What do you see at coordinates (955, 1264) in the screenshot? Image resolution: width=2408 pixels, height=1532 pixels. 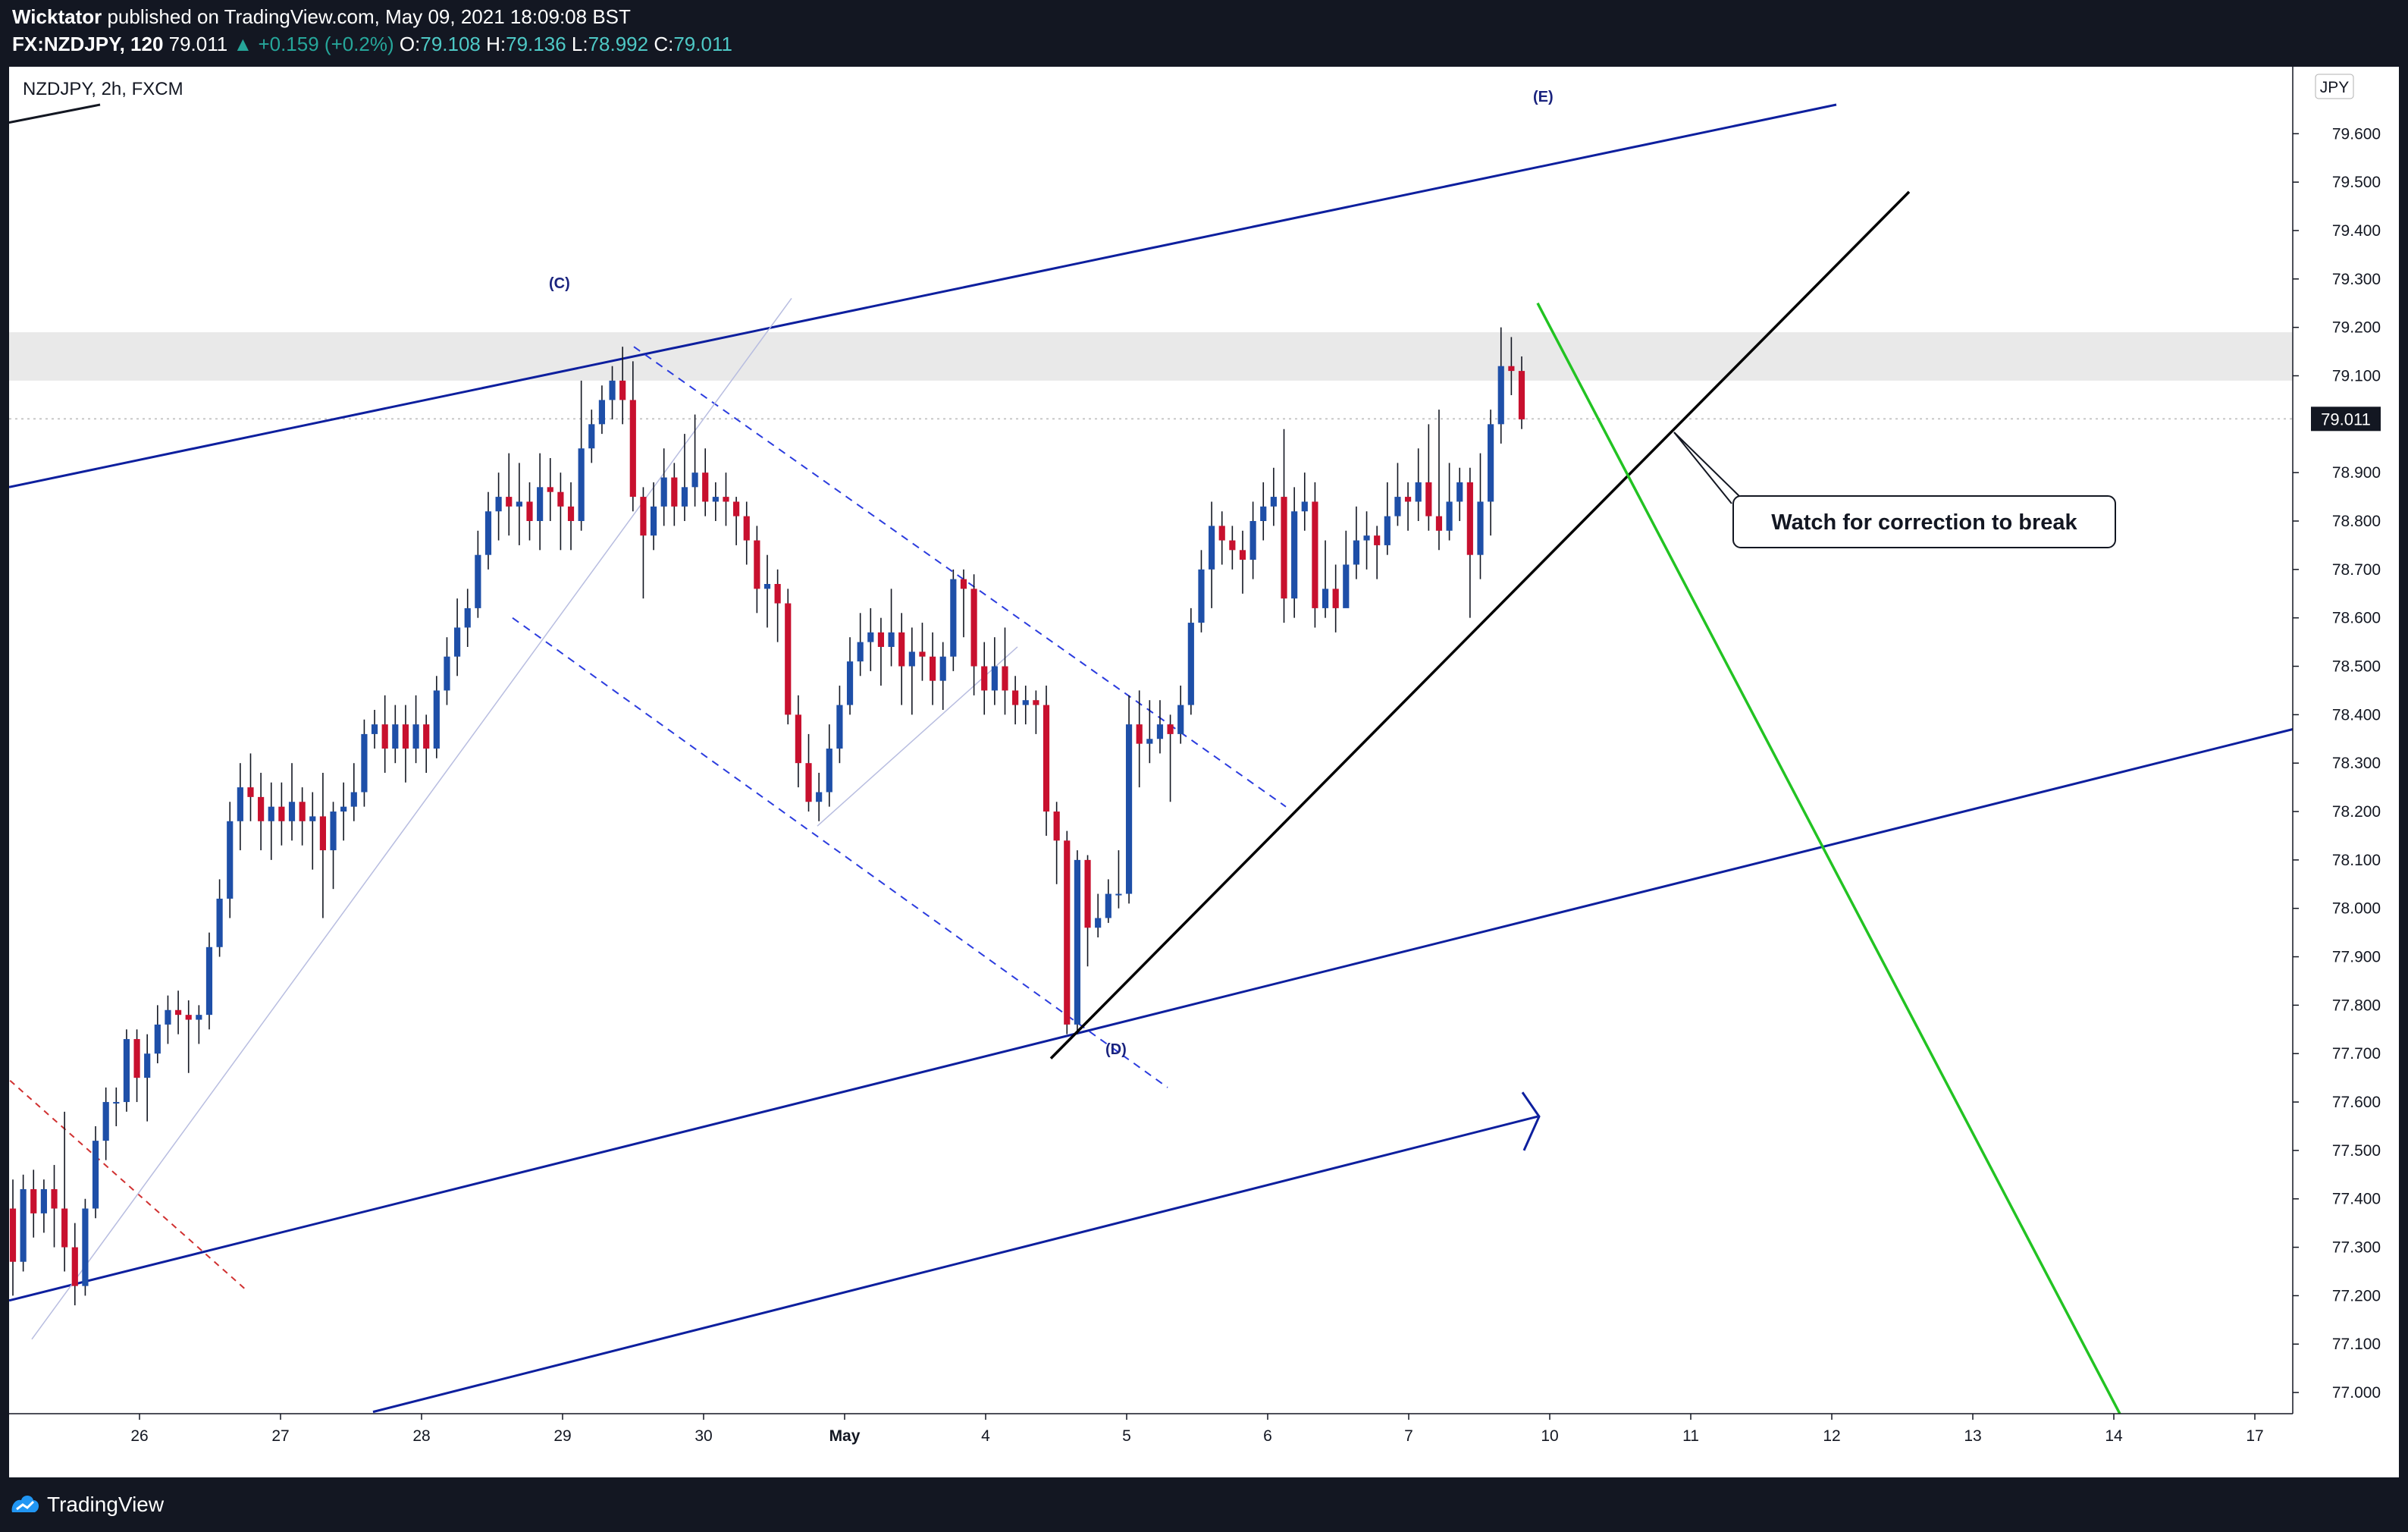 I see `projection-arrow-line` at bounding box center [955, 1264].